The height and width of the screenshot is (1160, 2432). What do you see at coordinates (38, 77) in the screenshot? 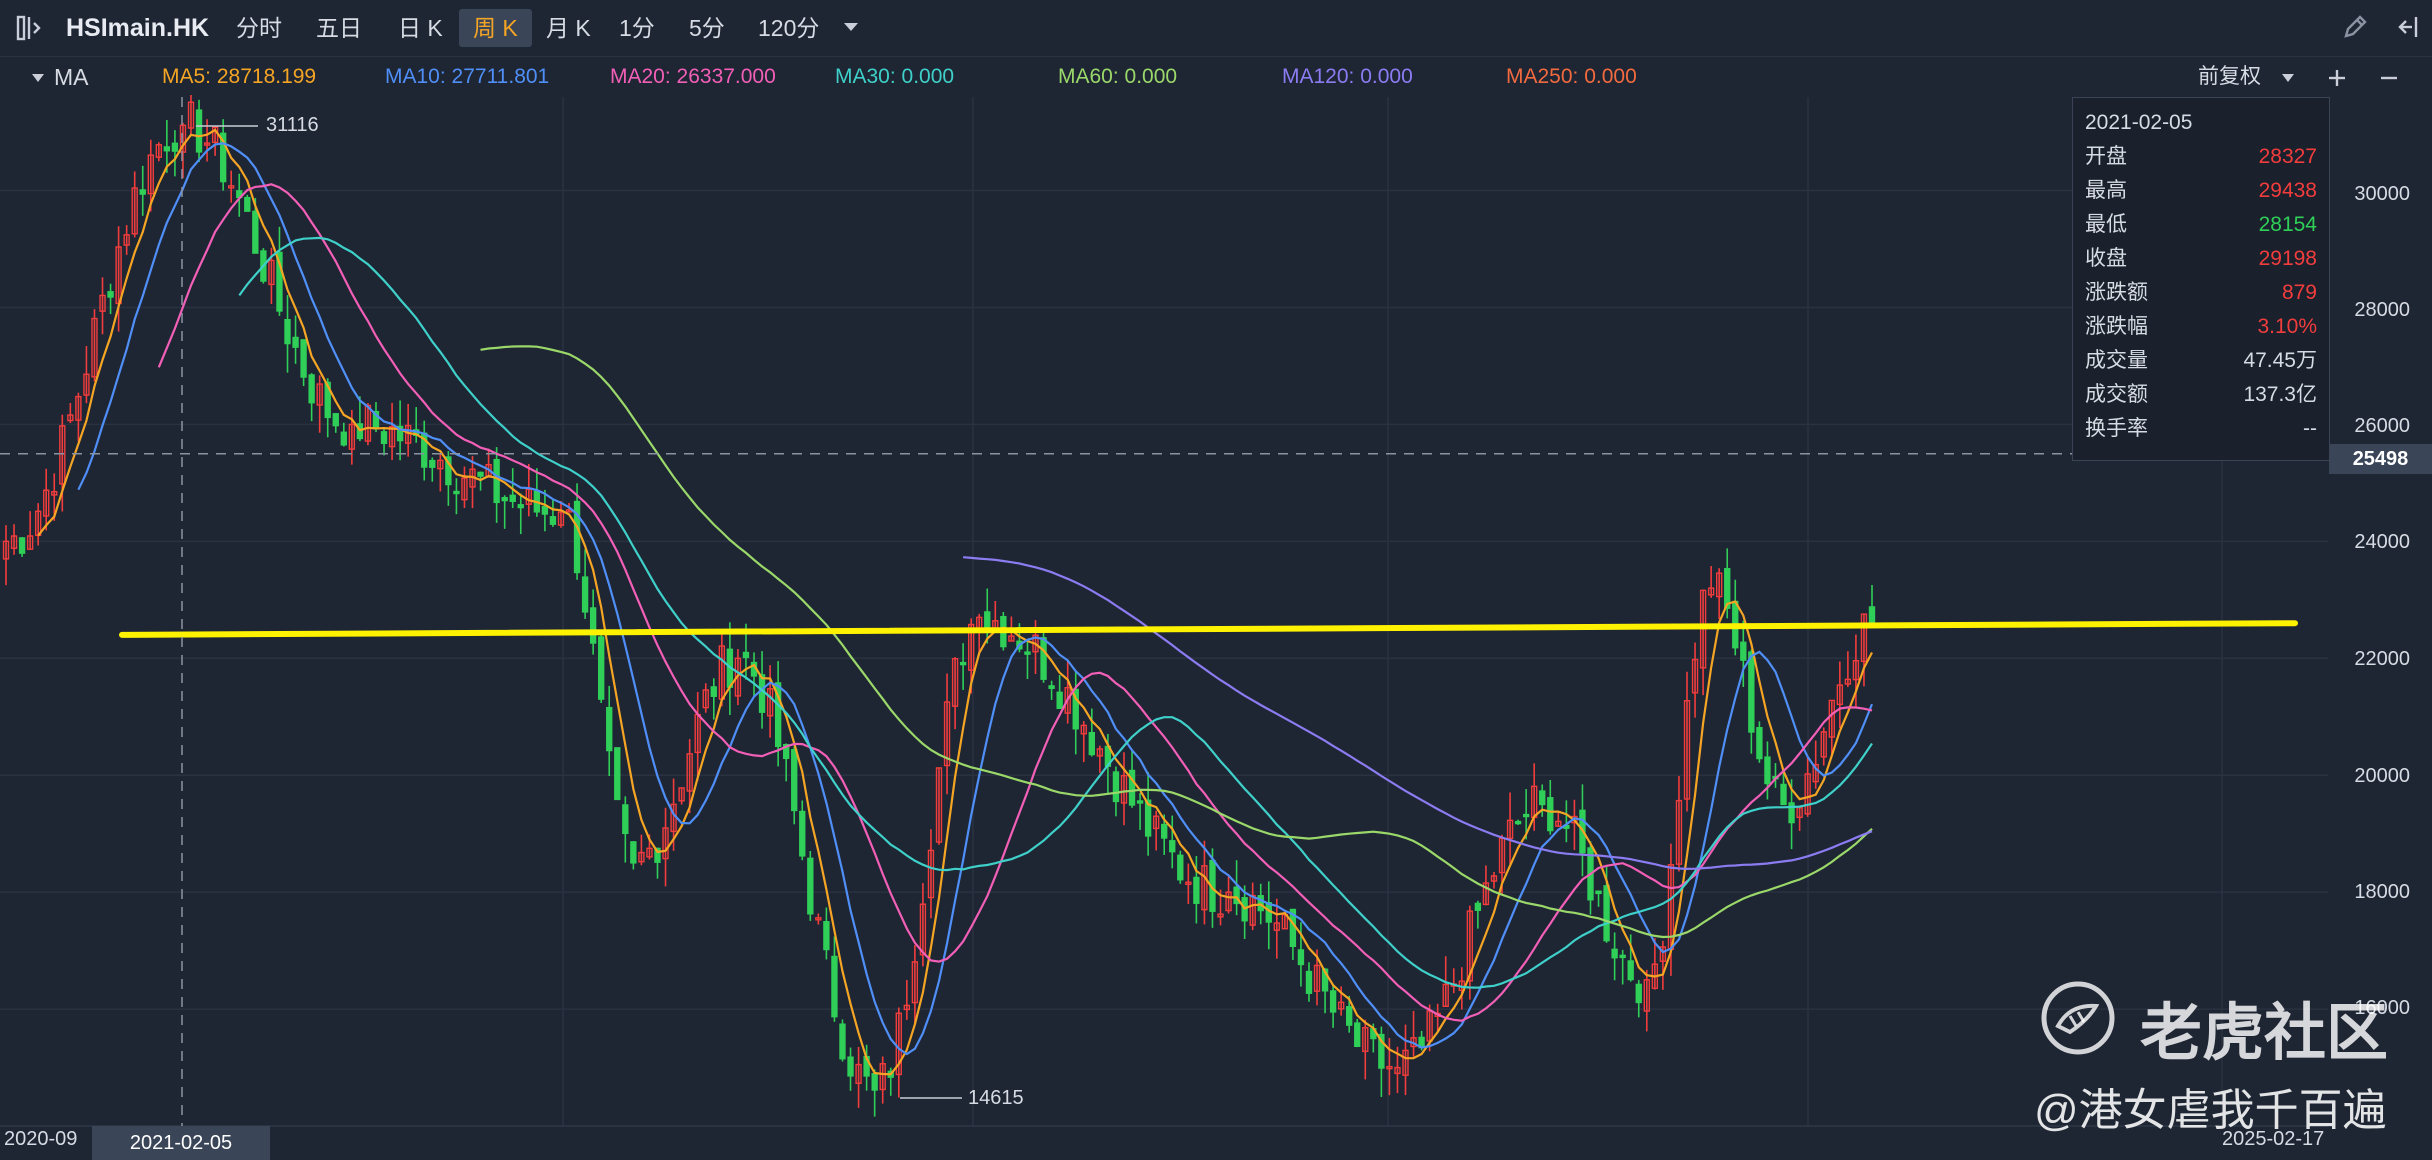
I see `ma-collapse-icon` at bounding box center [38, 77].